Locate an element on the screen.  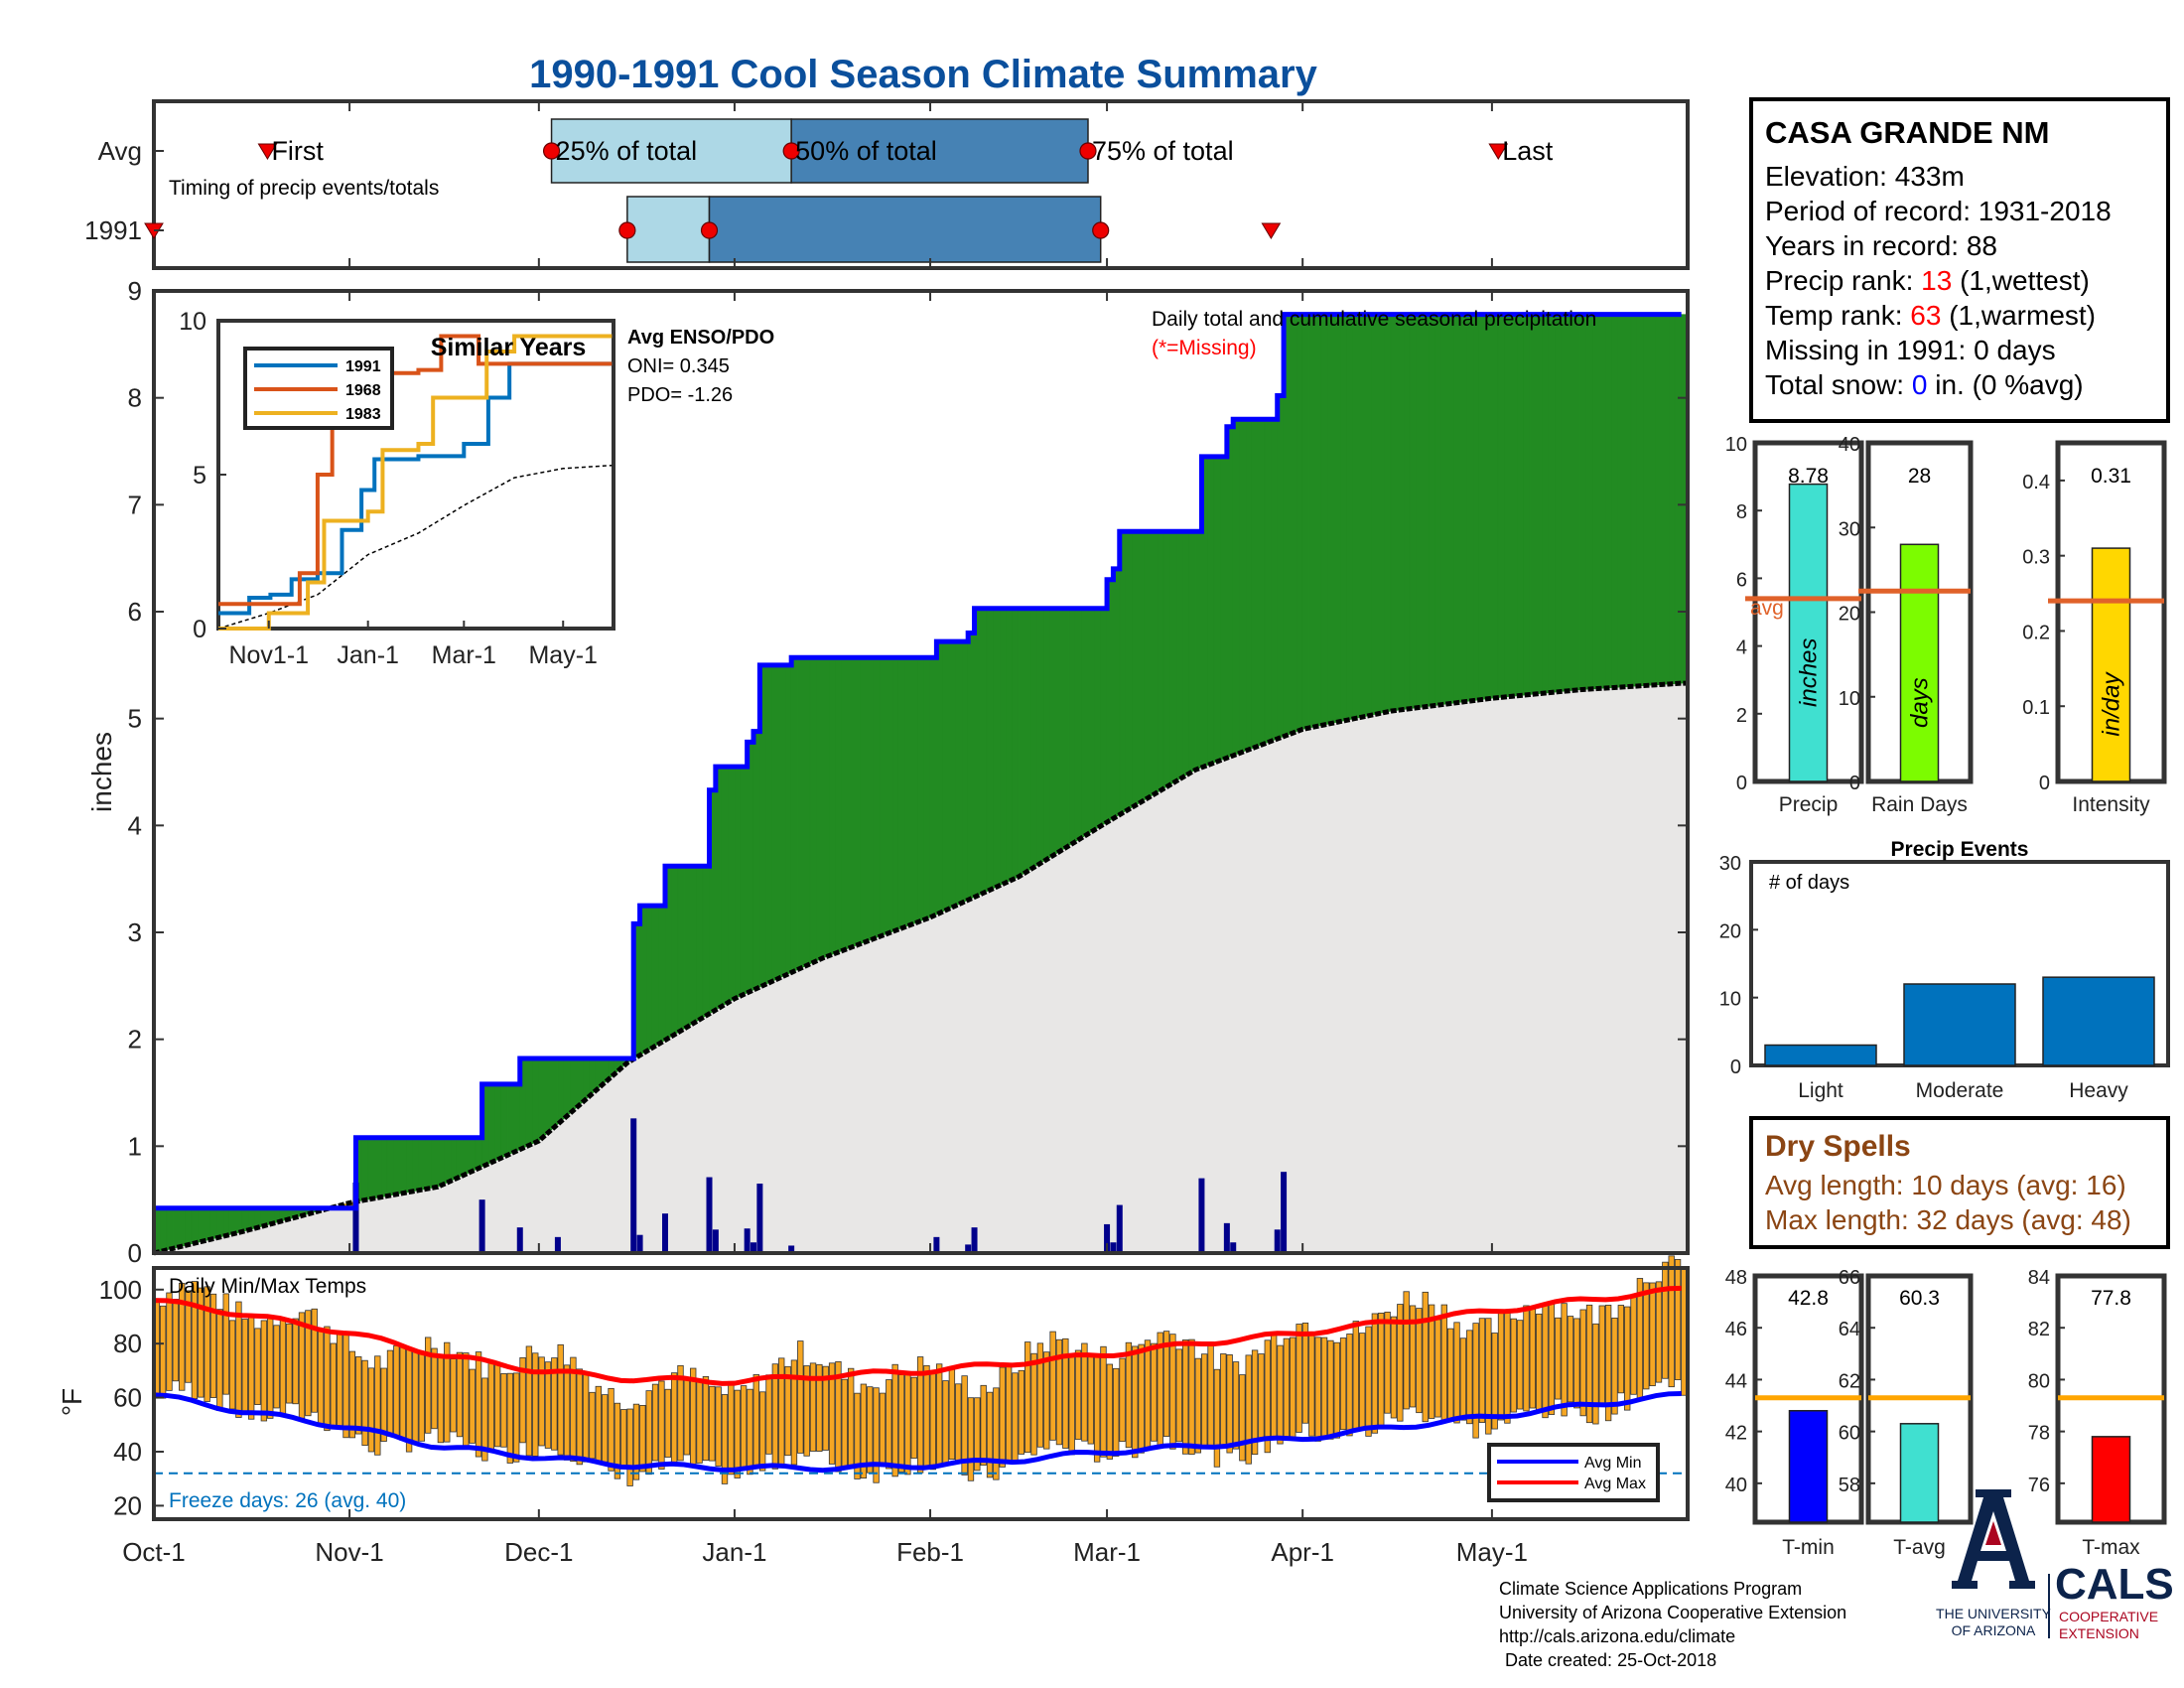
snow-suffix: in. (0 %avg) is located at coordinates (2005, 384).